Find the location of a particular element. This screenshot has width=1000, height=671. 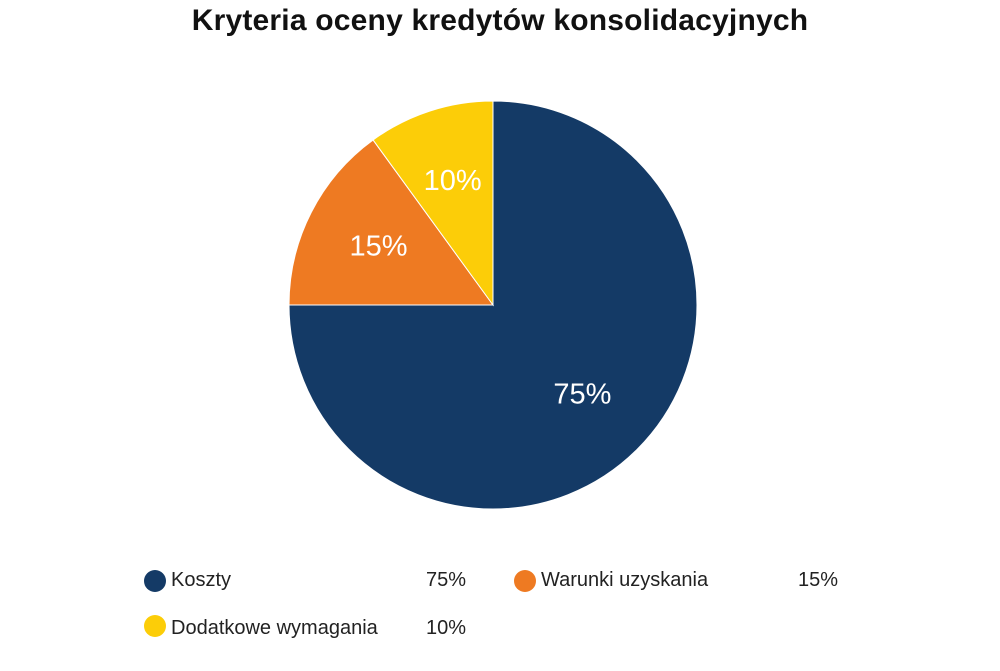

legend-swatch-koszty is located at coordinates (155, 581).